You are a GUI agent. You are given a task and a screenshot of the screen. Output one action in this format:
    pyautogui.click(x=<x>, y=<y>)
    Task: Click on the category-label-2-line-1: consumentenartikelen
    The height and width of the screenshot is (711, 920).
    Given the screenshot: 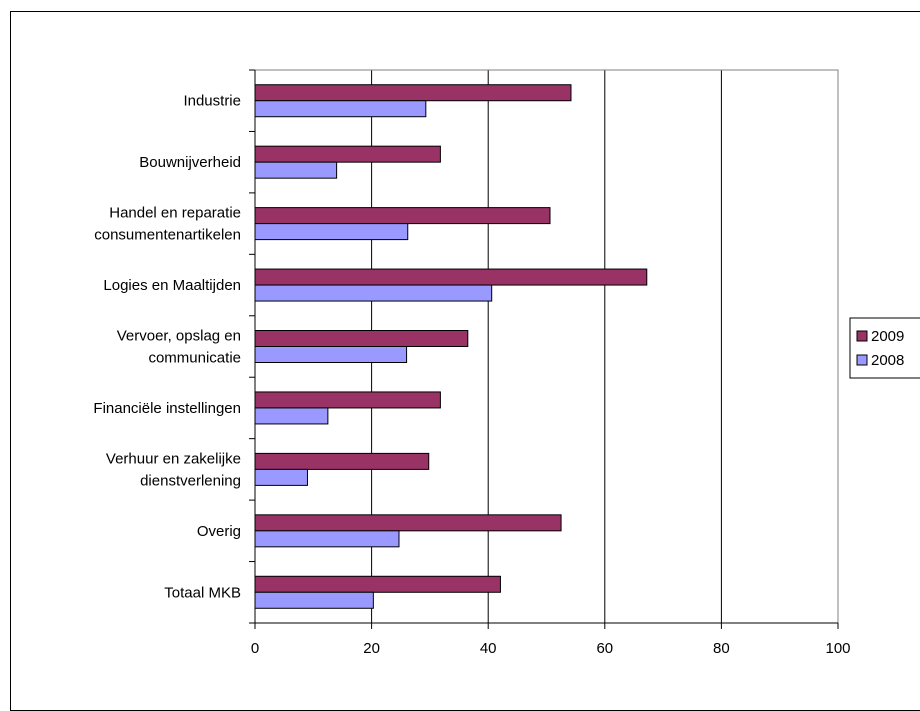 What is the action you would take?
    pyautogui.click(x=167, y=235)
    